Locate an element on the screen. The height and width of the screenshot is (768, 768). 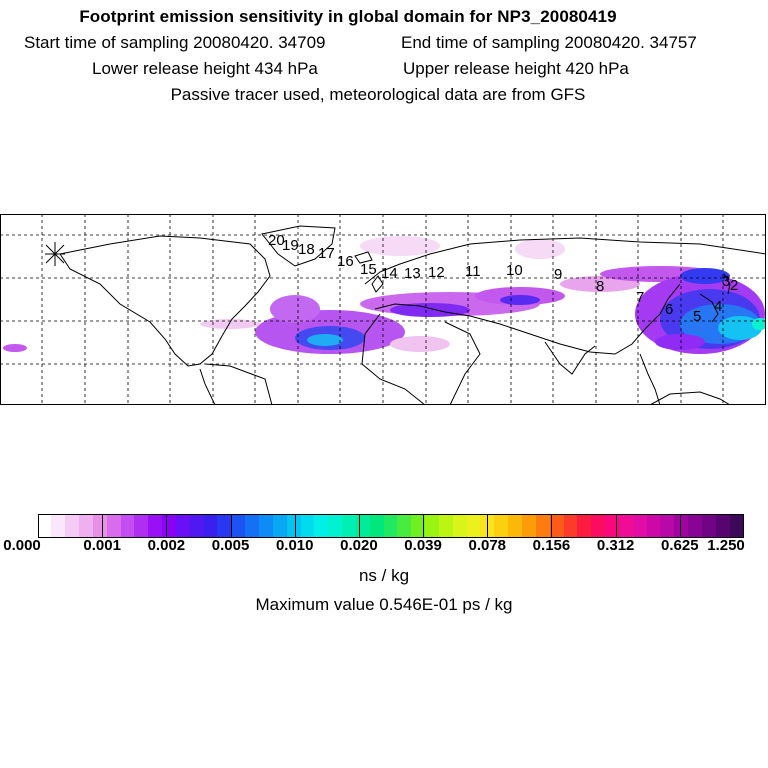
trajectory-label: 18 is located at coordinates (306, 249).